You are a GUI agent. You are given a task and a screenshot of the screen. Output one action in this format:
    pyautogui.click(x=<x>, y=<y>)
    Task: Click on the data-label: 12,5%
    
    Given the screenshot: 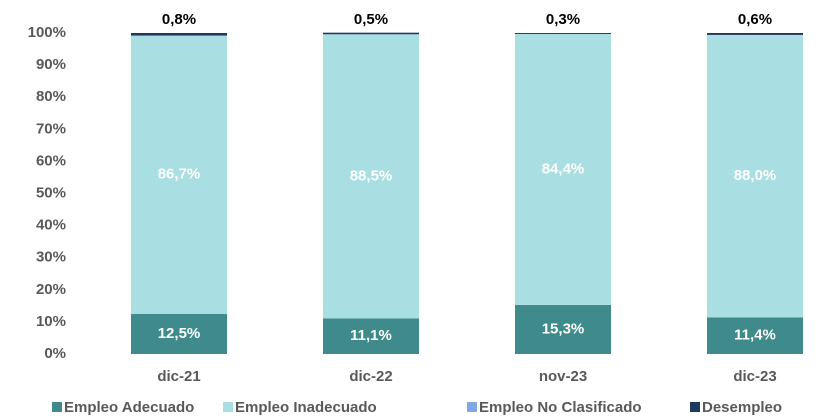 What is the action you would take?
    pyautogui.click(x=179, y=333)
    